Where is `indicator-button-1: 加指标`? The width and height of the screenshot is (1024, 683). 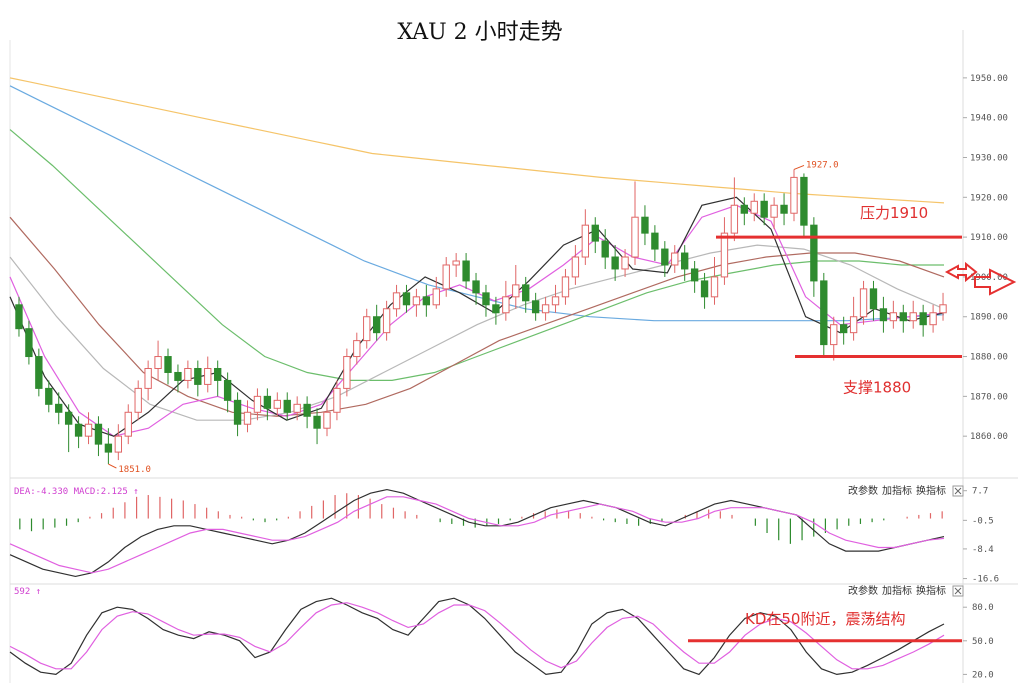 indicator-button-1: 加指标 is located at coordinates (897, 490).